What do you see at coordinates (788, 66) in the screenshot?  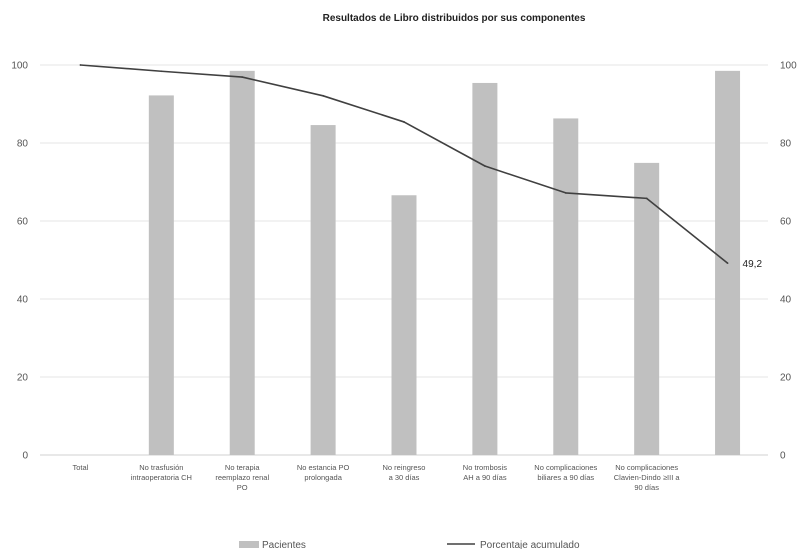 I see `secondary-y-tick-label: 100` at bounding box center [788, 66].